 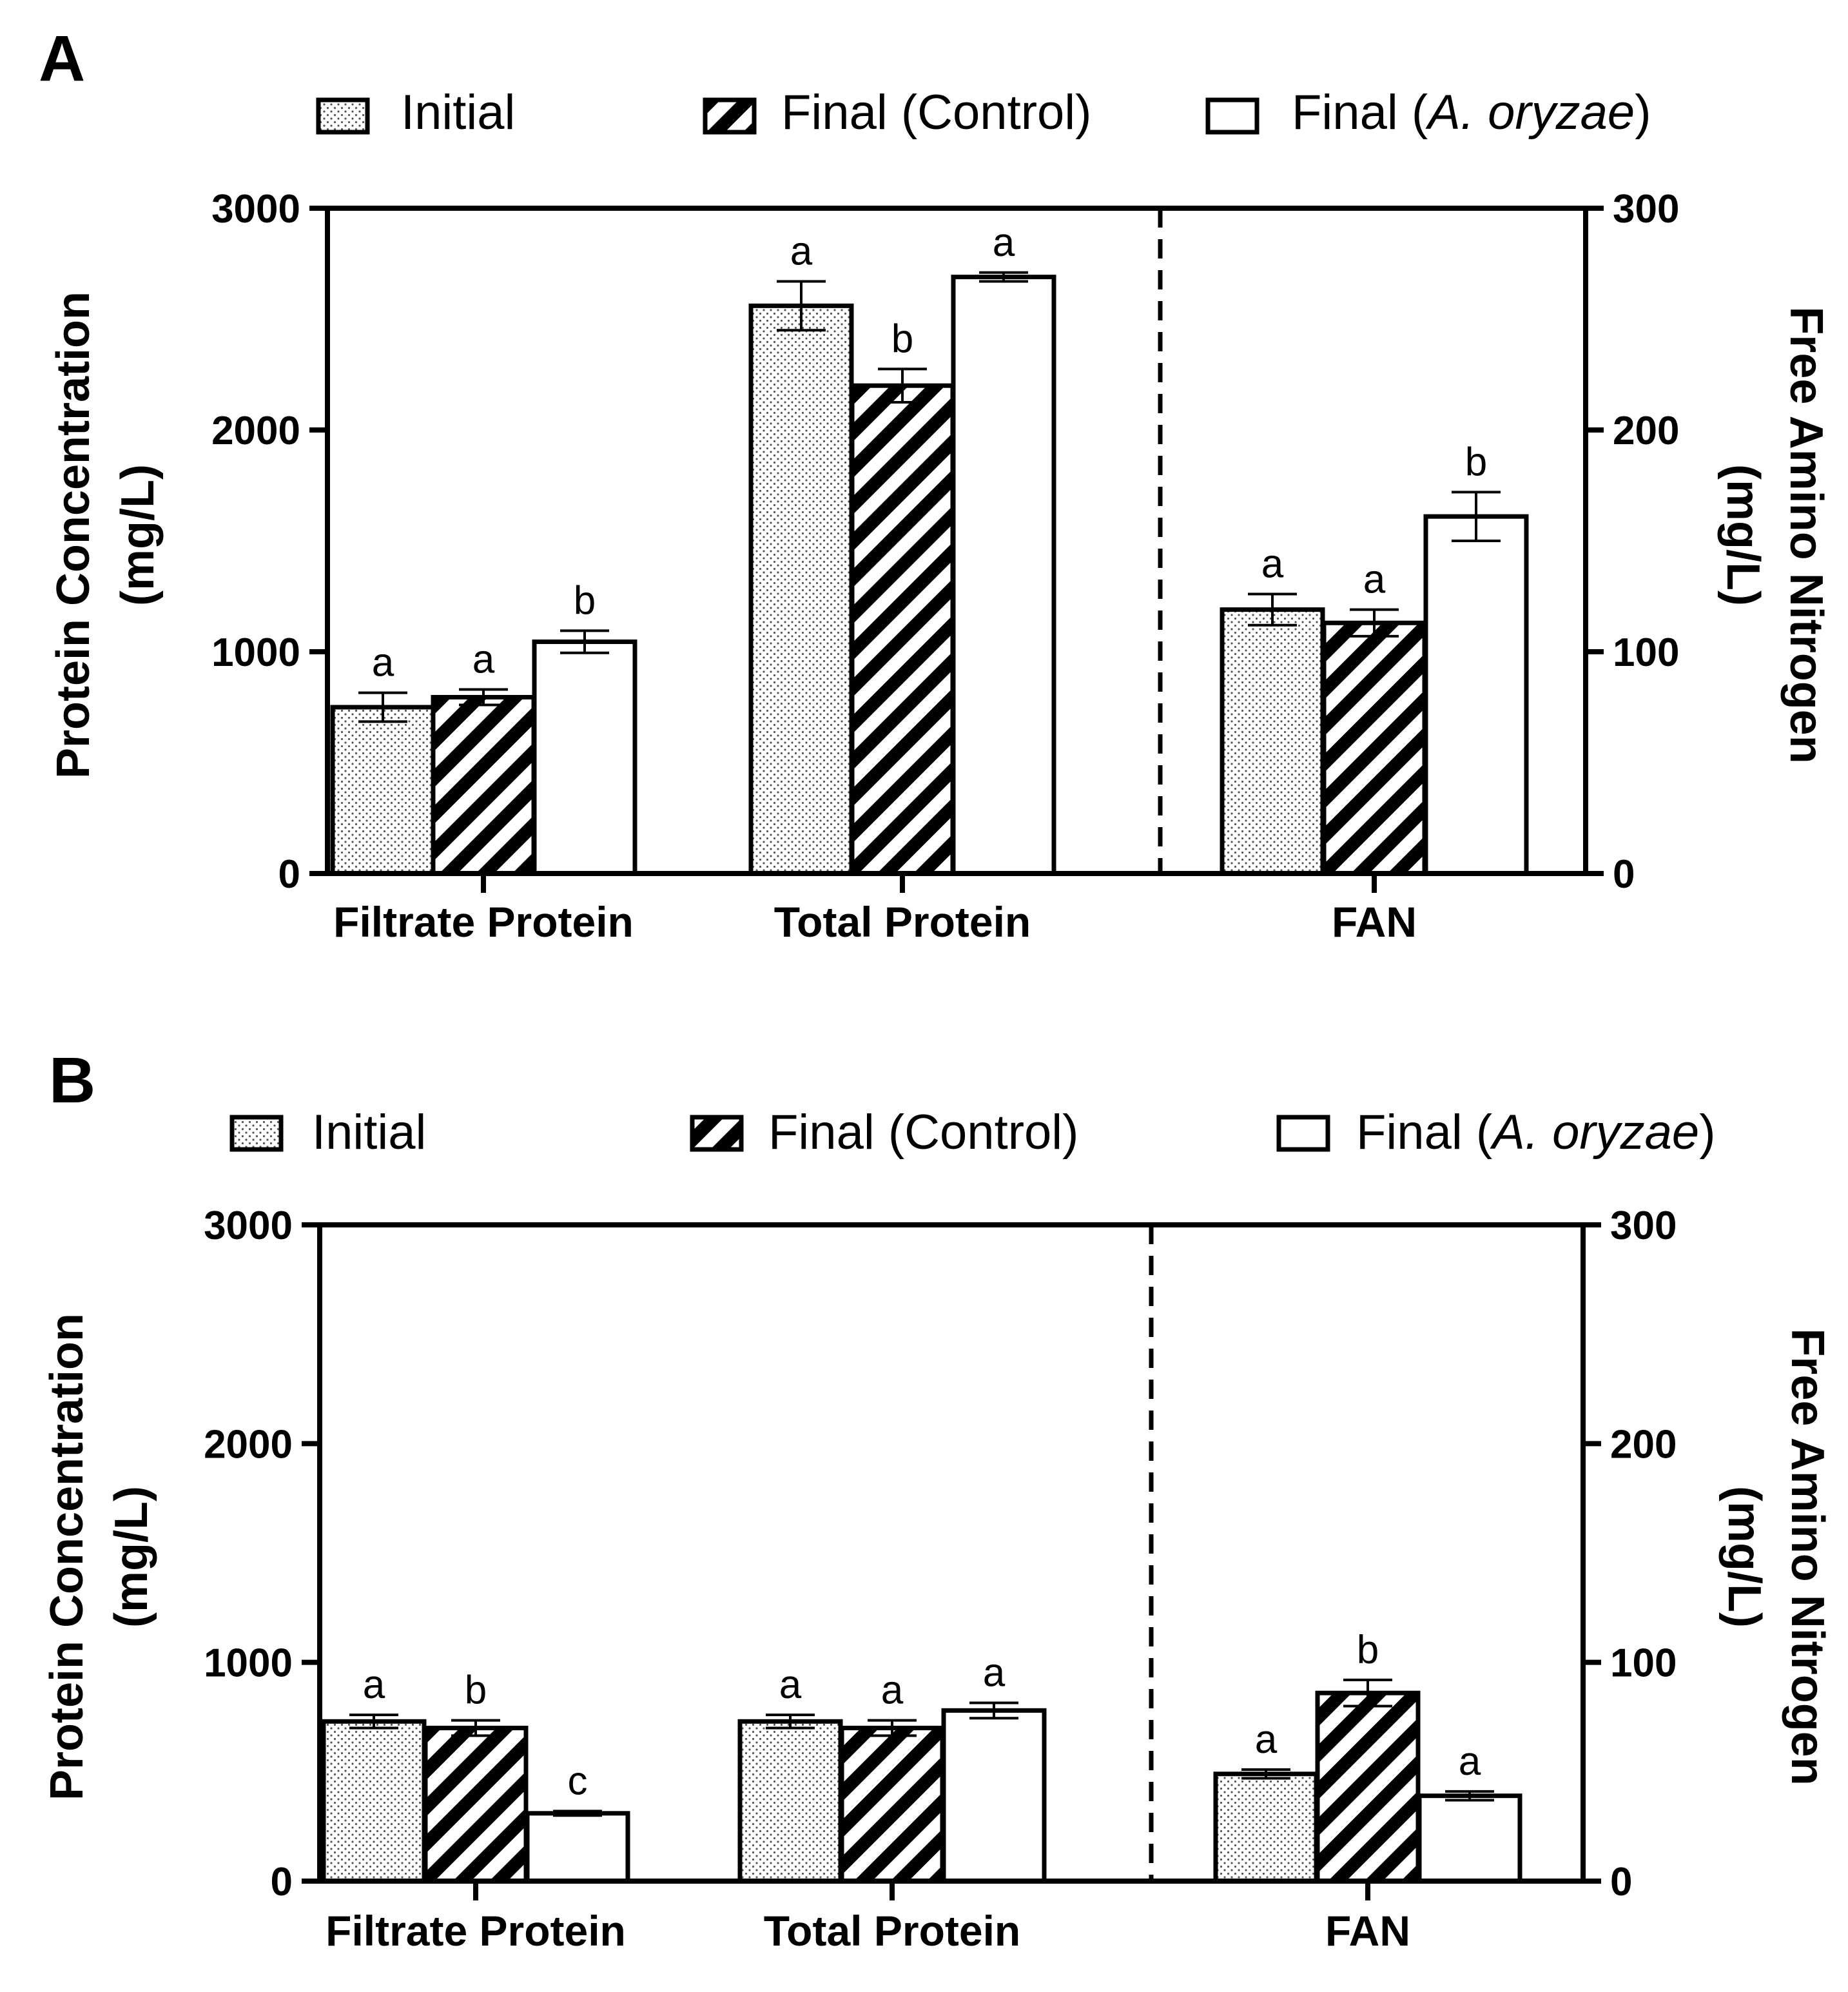 I want to click on sig-letter-s1-c2: b, so click(x=1368, y=1650).